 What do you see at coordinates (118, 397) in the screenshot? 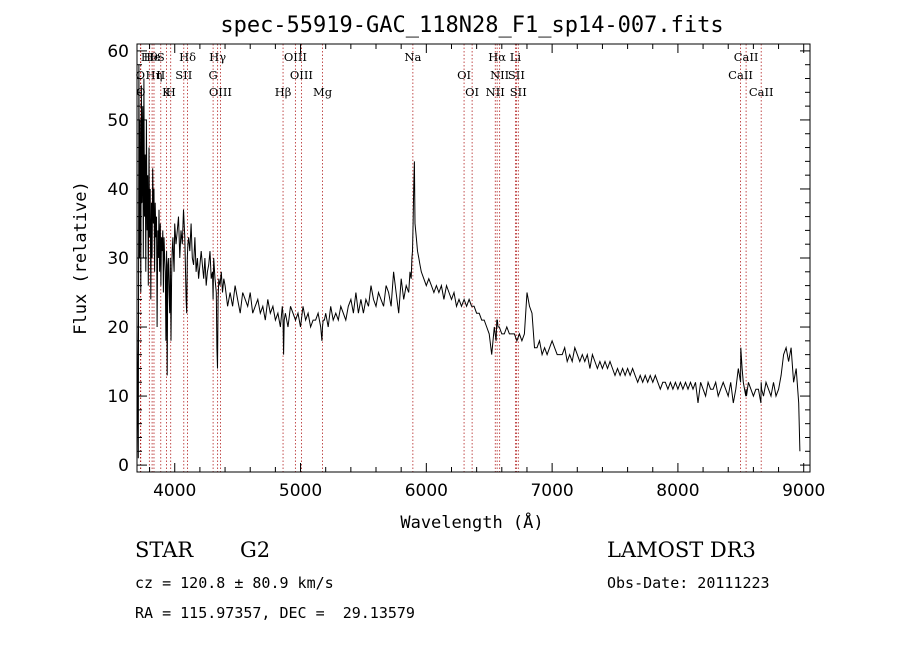
I see `y-tick-label: 10` at bounding box center [118, 397].